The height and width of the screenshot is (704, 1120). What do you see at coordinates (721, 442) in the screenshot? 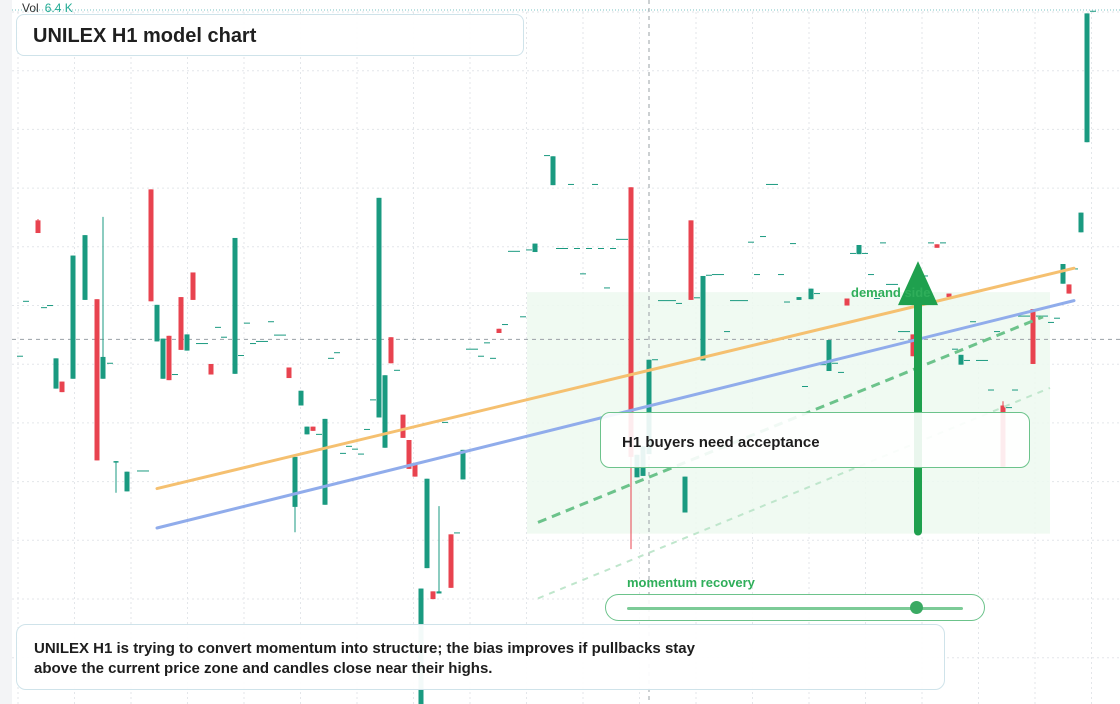
I see `acceptance-callout-text: H1 buyers need acceptance` at bounding box center [721, 442].